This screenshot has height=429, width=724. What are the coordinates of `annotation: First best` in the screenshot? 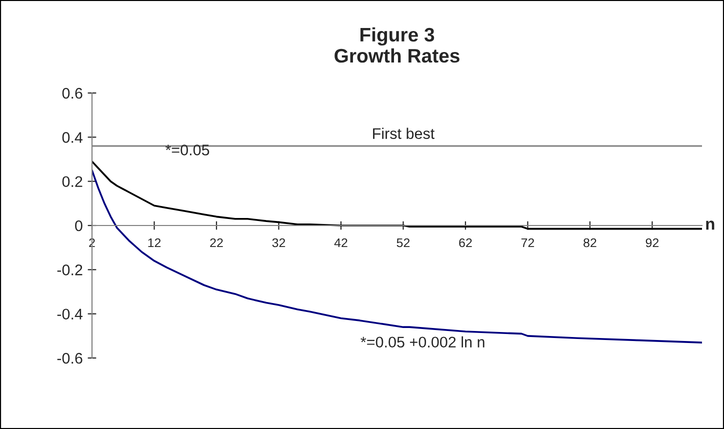 It's located at (404, 133).